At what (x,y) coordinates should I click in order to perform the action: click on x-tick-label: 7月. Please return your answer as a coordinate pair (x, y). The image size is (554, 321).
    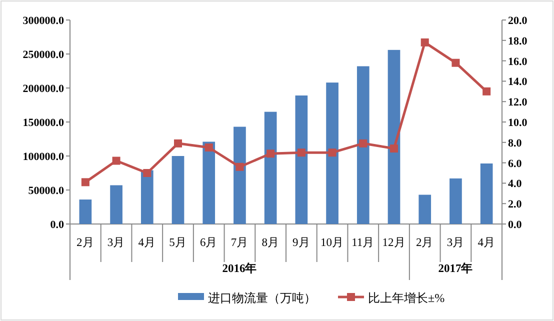
    Looking at the image, I should click on (239, 242).